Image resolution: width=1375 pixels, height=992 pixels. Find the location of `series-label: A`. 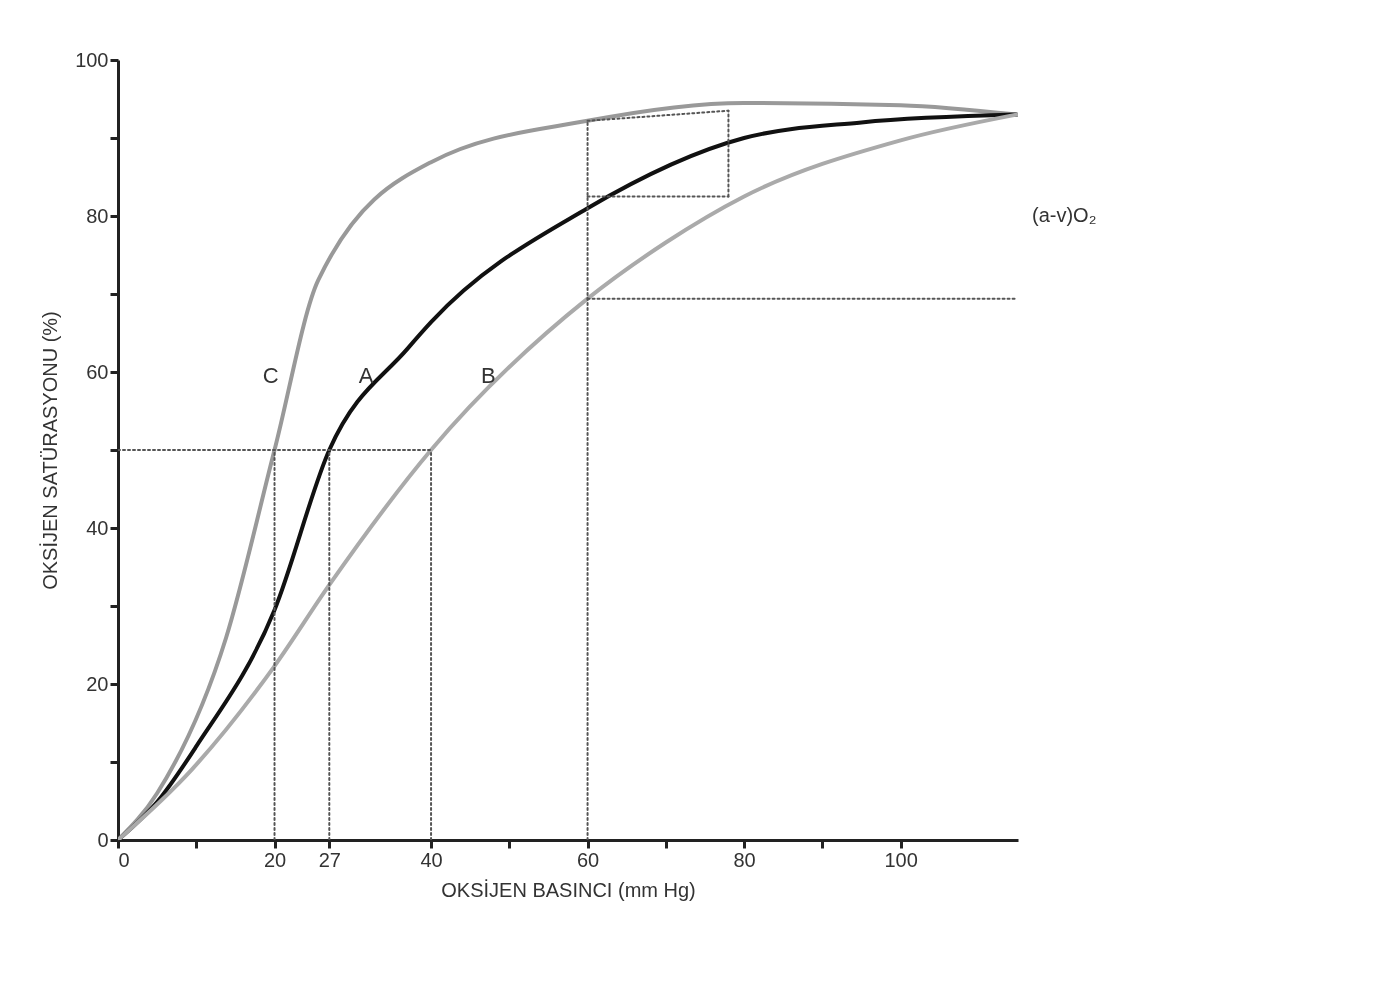

series-label: A is located at coordinates (366, 375).